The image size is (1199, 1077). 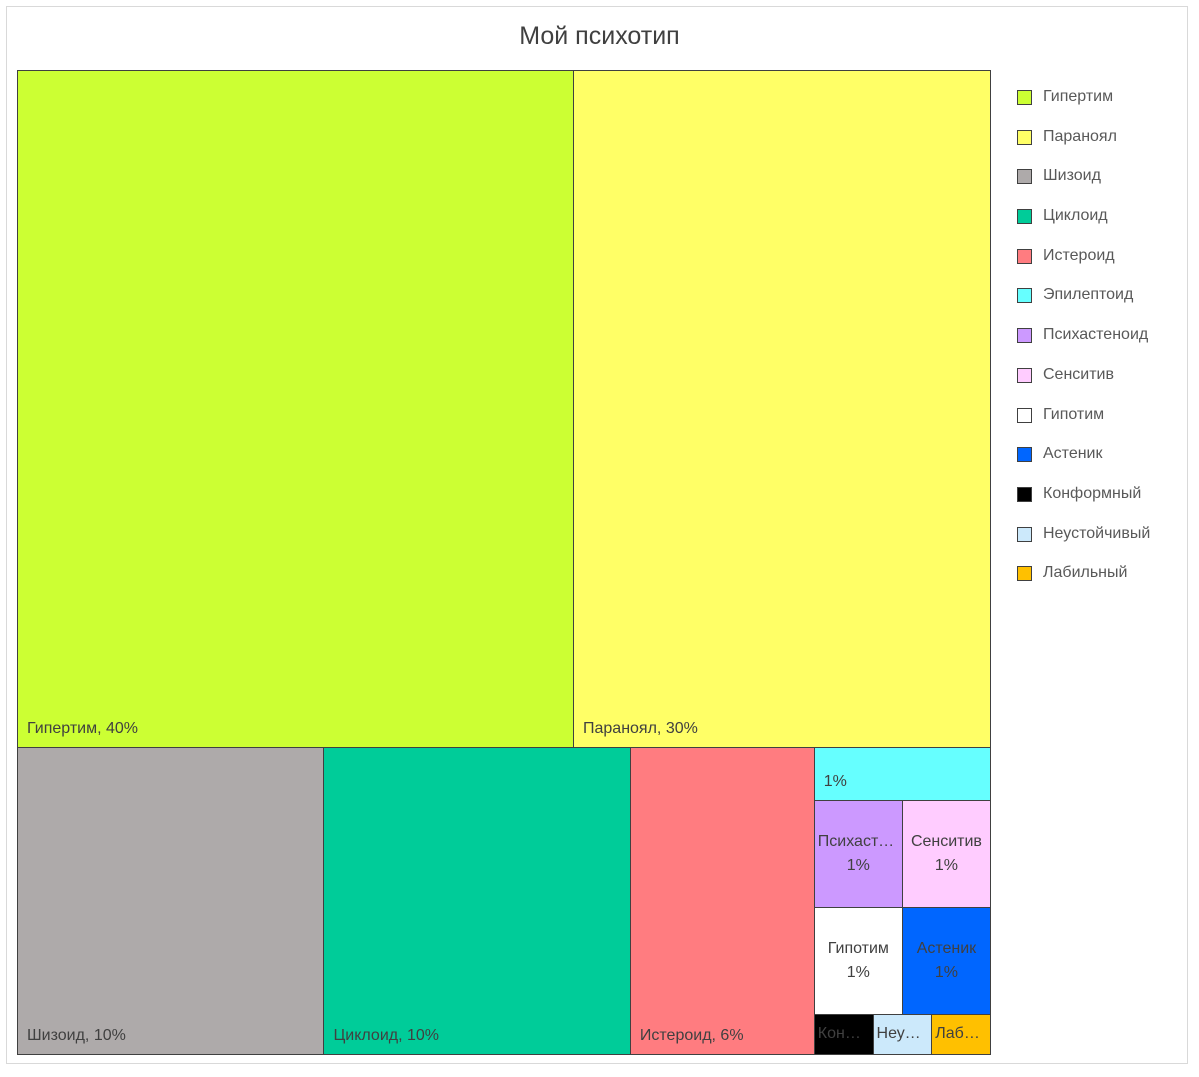 What do you see at coordinates (1072, 176) in the screenshot?
I see `legend-label: Шизоид` at bounding box center [1072, 176].